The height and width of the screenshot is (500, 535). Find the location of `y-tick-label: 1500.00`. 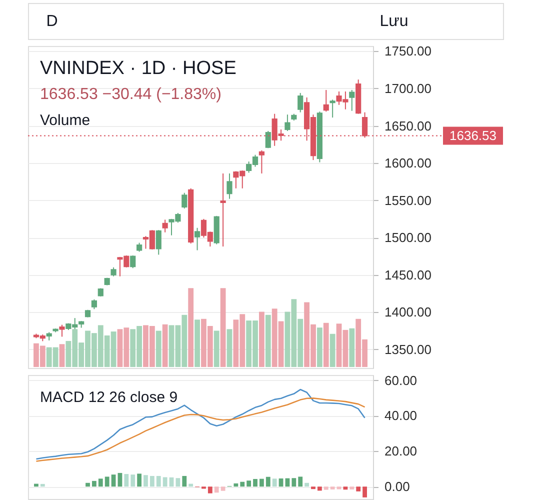

y-tick-label: 1500.00 is located at coordinates (408, 238).